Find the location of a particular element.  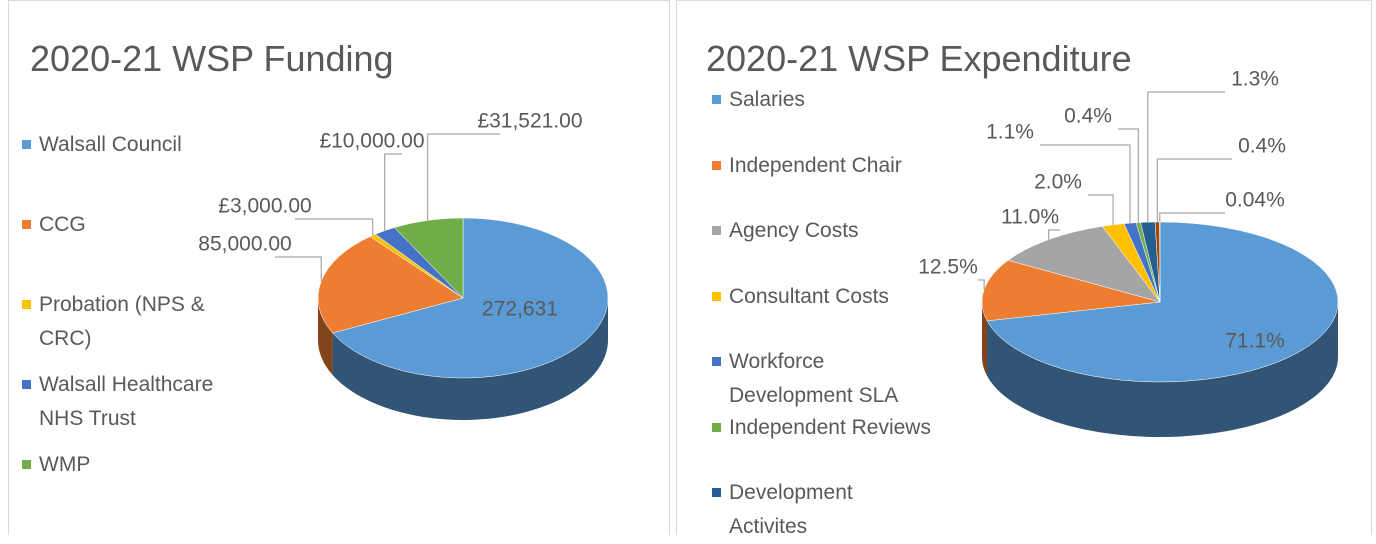

legend-item: Walsall Healthcare NHS Trust is located at coordinates (139, 402).